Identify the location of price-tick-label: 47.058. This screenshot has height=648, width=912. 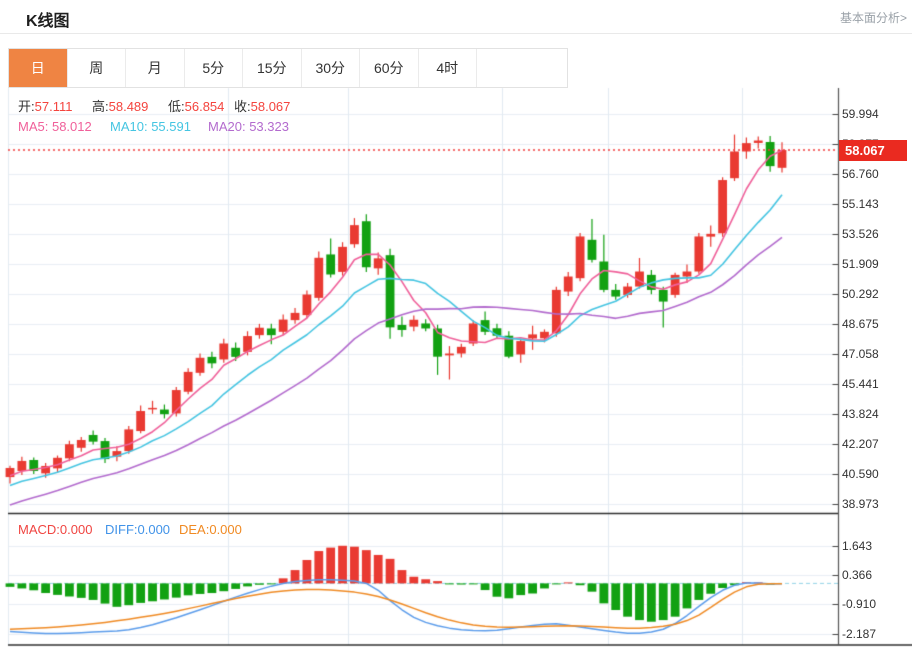
(860, 354).